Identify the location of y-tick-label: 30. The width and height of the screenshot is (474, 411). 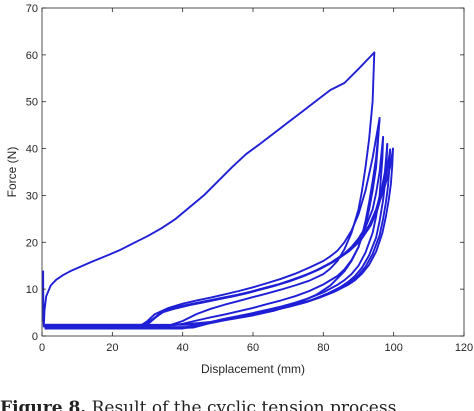
(32, 196).